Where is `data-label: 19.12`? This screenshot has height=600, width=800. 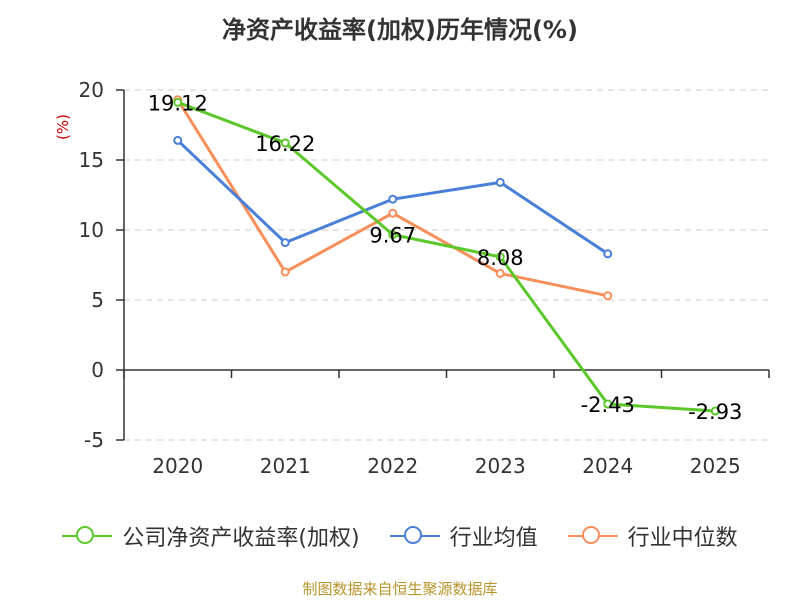
data-label: 19.12 is located at coordinates (178, 103).